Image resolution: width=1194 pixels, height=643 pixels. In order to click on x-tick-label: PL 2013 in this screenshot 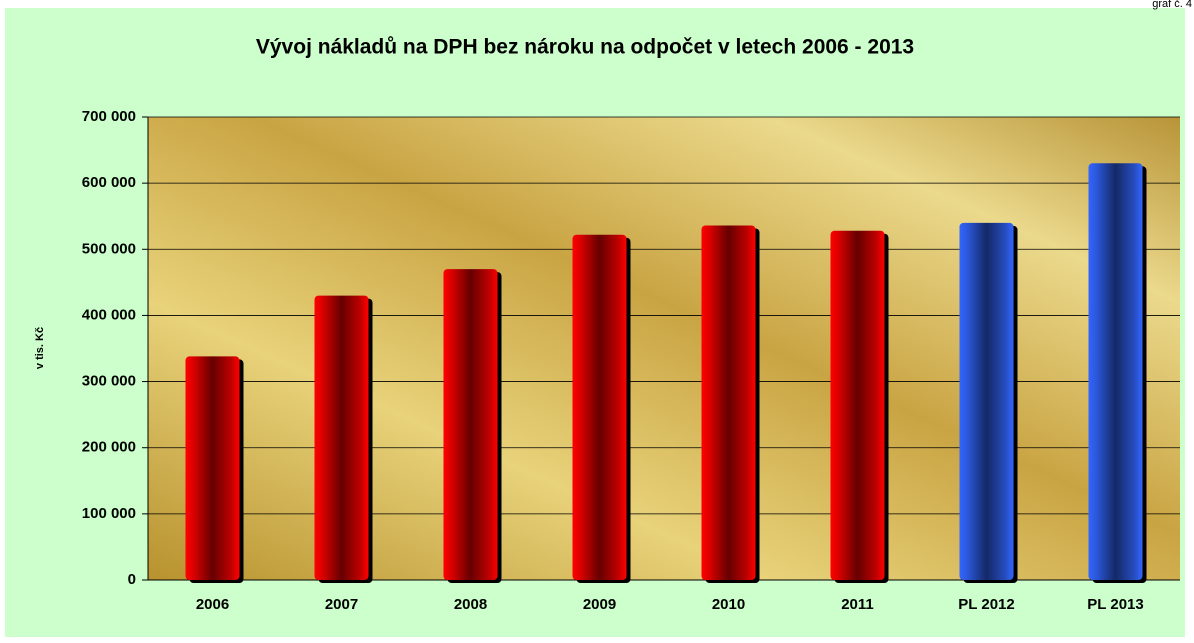, I will do `click(1115, 604)`.